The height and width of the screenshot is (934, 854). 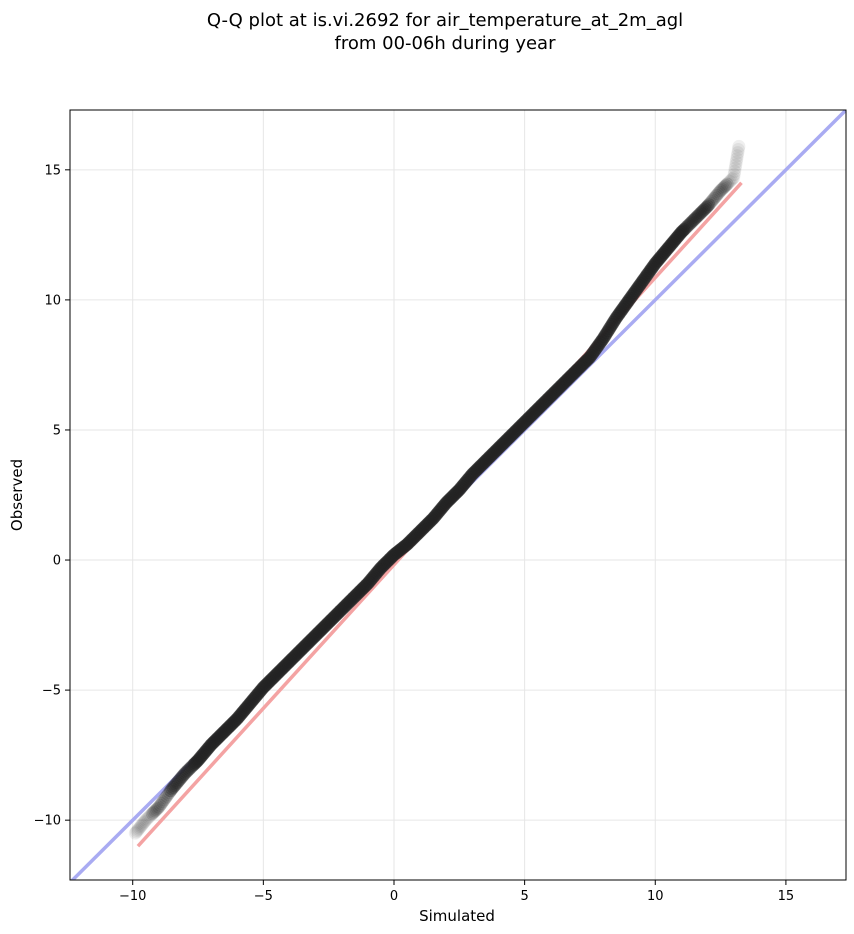 What do you see at coordinates (394, 896) in the screenshot?
I see `x-tick-label: 0` at bounding box center [394, 896].